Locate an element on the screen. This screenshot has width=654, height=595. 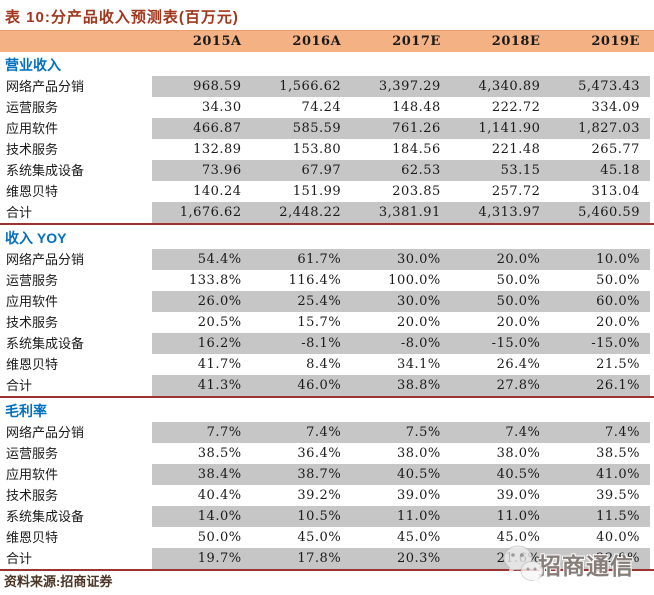
table-row: 技术服务 20.5% 15.7% 20.0% 20.0% 20.0% is located at coordinates (327, 322).